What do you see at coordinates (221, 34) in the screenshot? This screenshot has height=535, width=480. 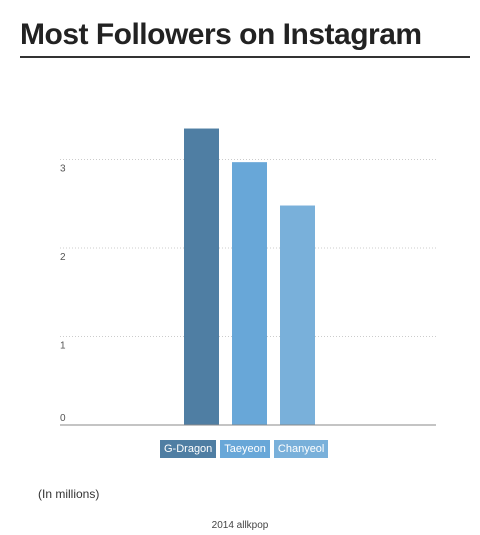 I see `chart-title: Most Followers on Instagram` at bounding box center [221, 34].